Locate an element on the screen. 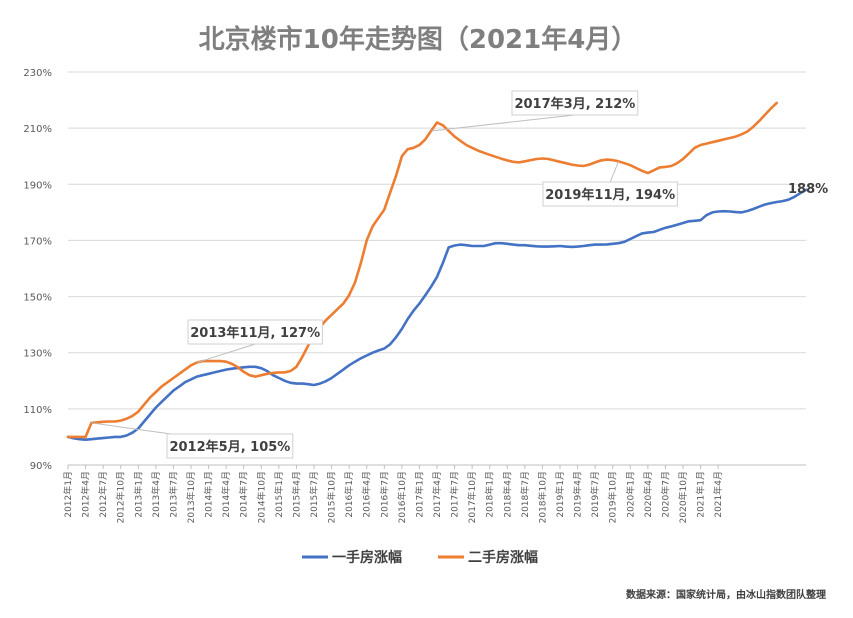 This screenshot has width=853, height=618. x-tick-label: 2017年4月 is located at coordinates (437, 494).